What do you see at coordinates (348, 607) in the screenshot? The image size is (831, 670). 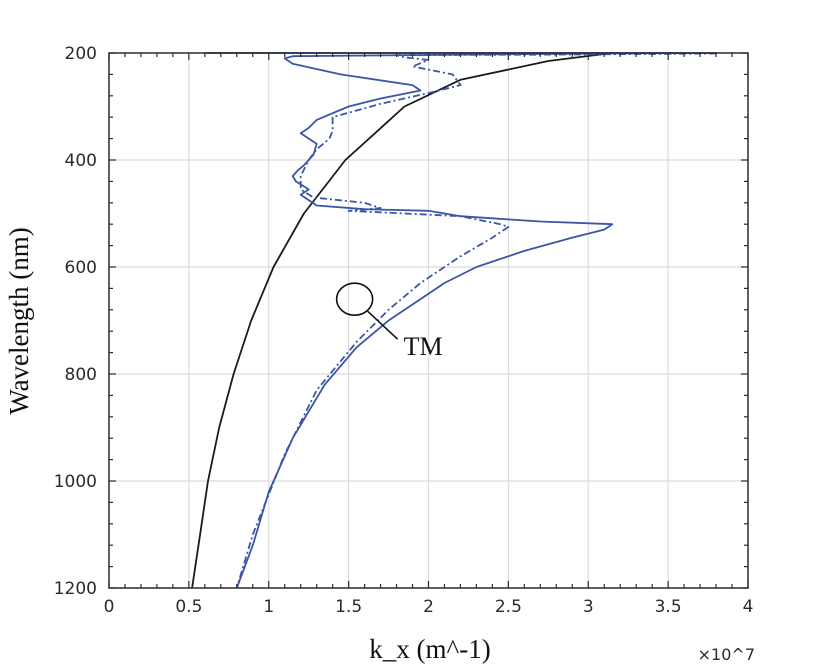 I see `x-tick-label: 1.5` at bounding box center [348, 607].